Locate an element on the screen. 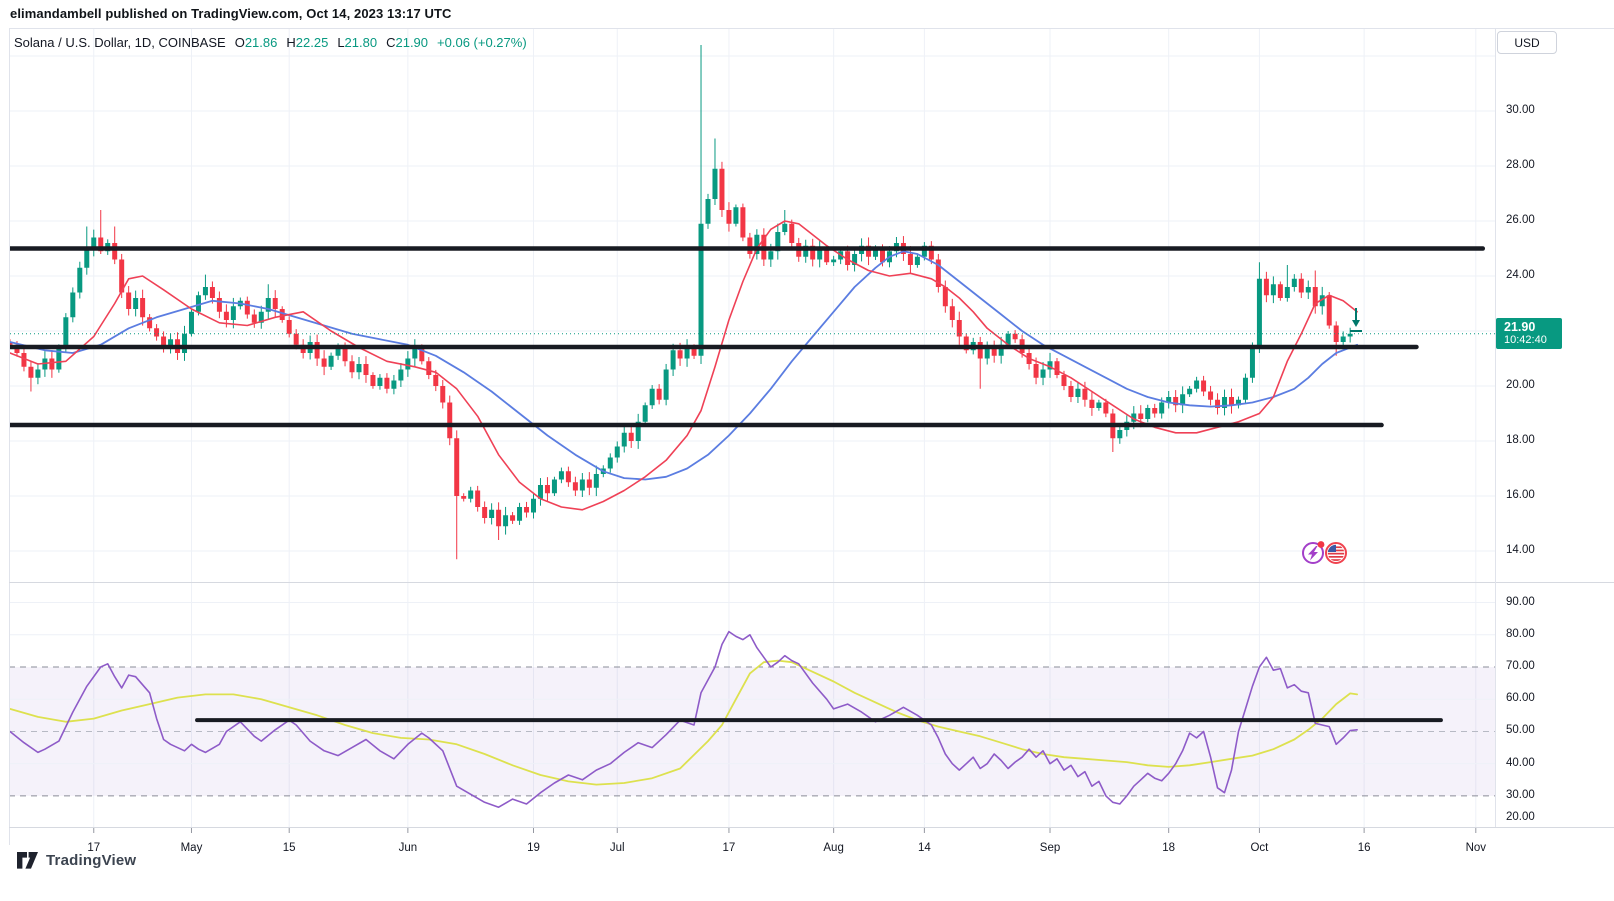 The image size is (1614, 901). rsi-tick-label: 60.00 is located at coordinates (1520, 698).